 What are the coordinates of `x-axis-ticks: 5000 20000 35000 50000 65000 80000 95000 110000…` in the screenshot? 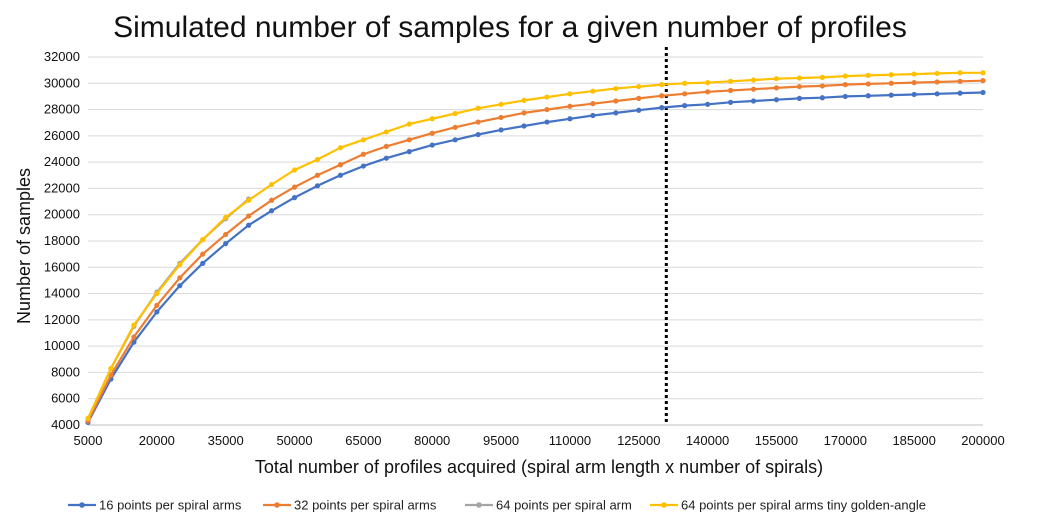 It's located at (539, 440).